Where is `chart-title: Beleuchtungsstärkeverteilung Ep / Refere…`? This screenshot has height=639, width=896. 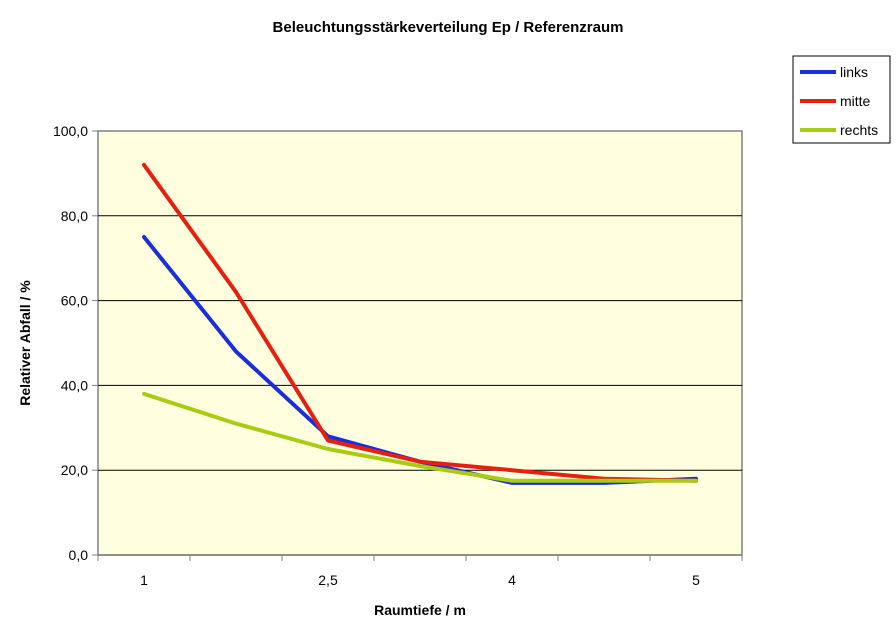
chart-title: Beleuchtungsstärkeverteilung Ep / Refere… is located at coordinates (448, 27).